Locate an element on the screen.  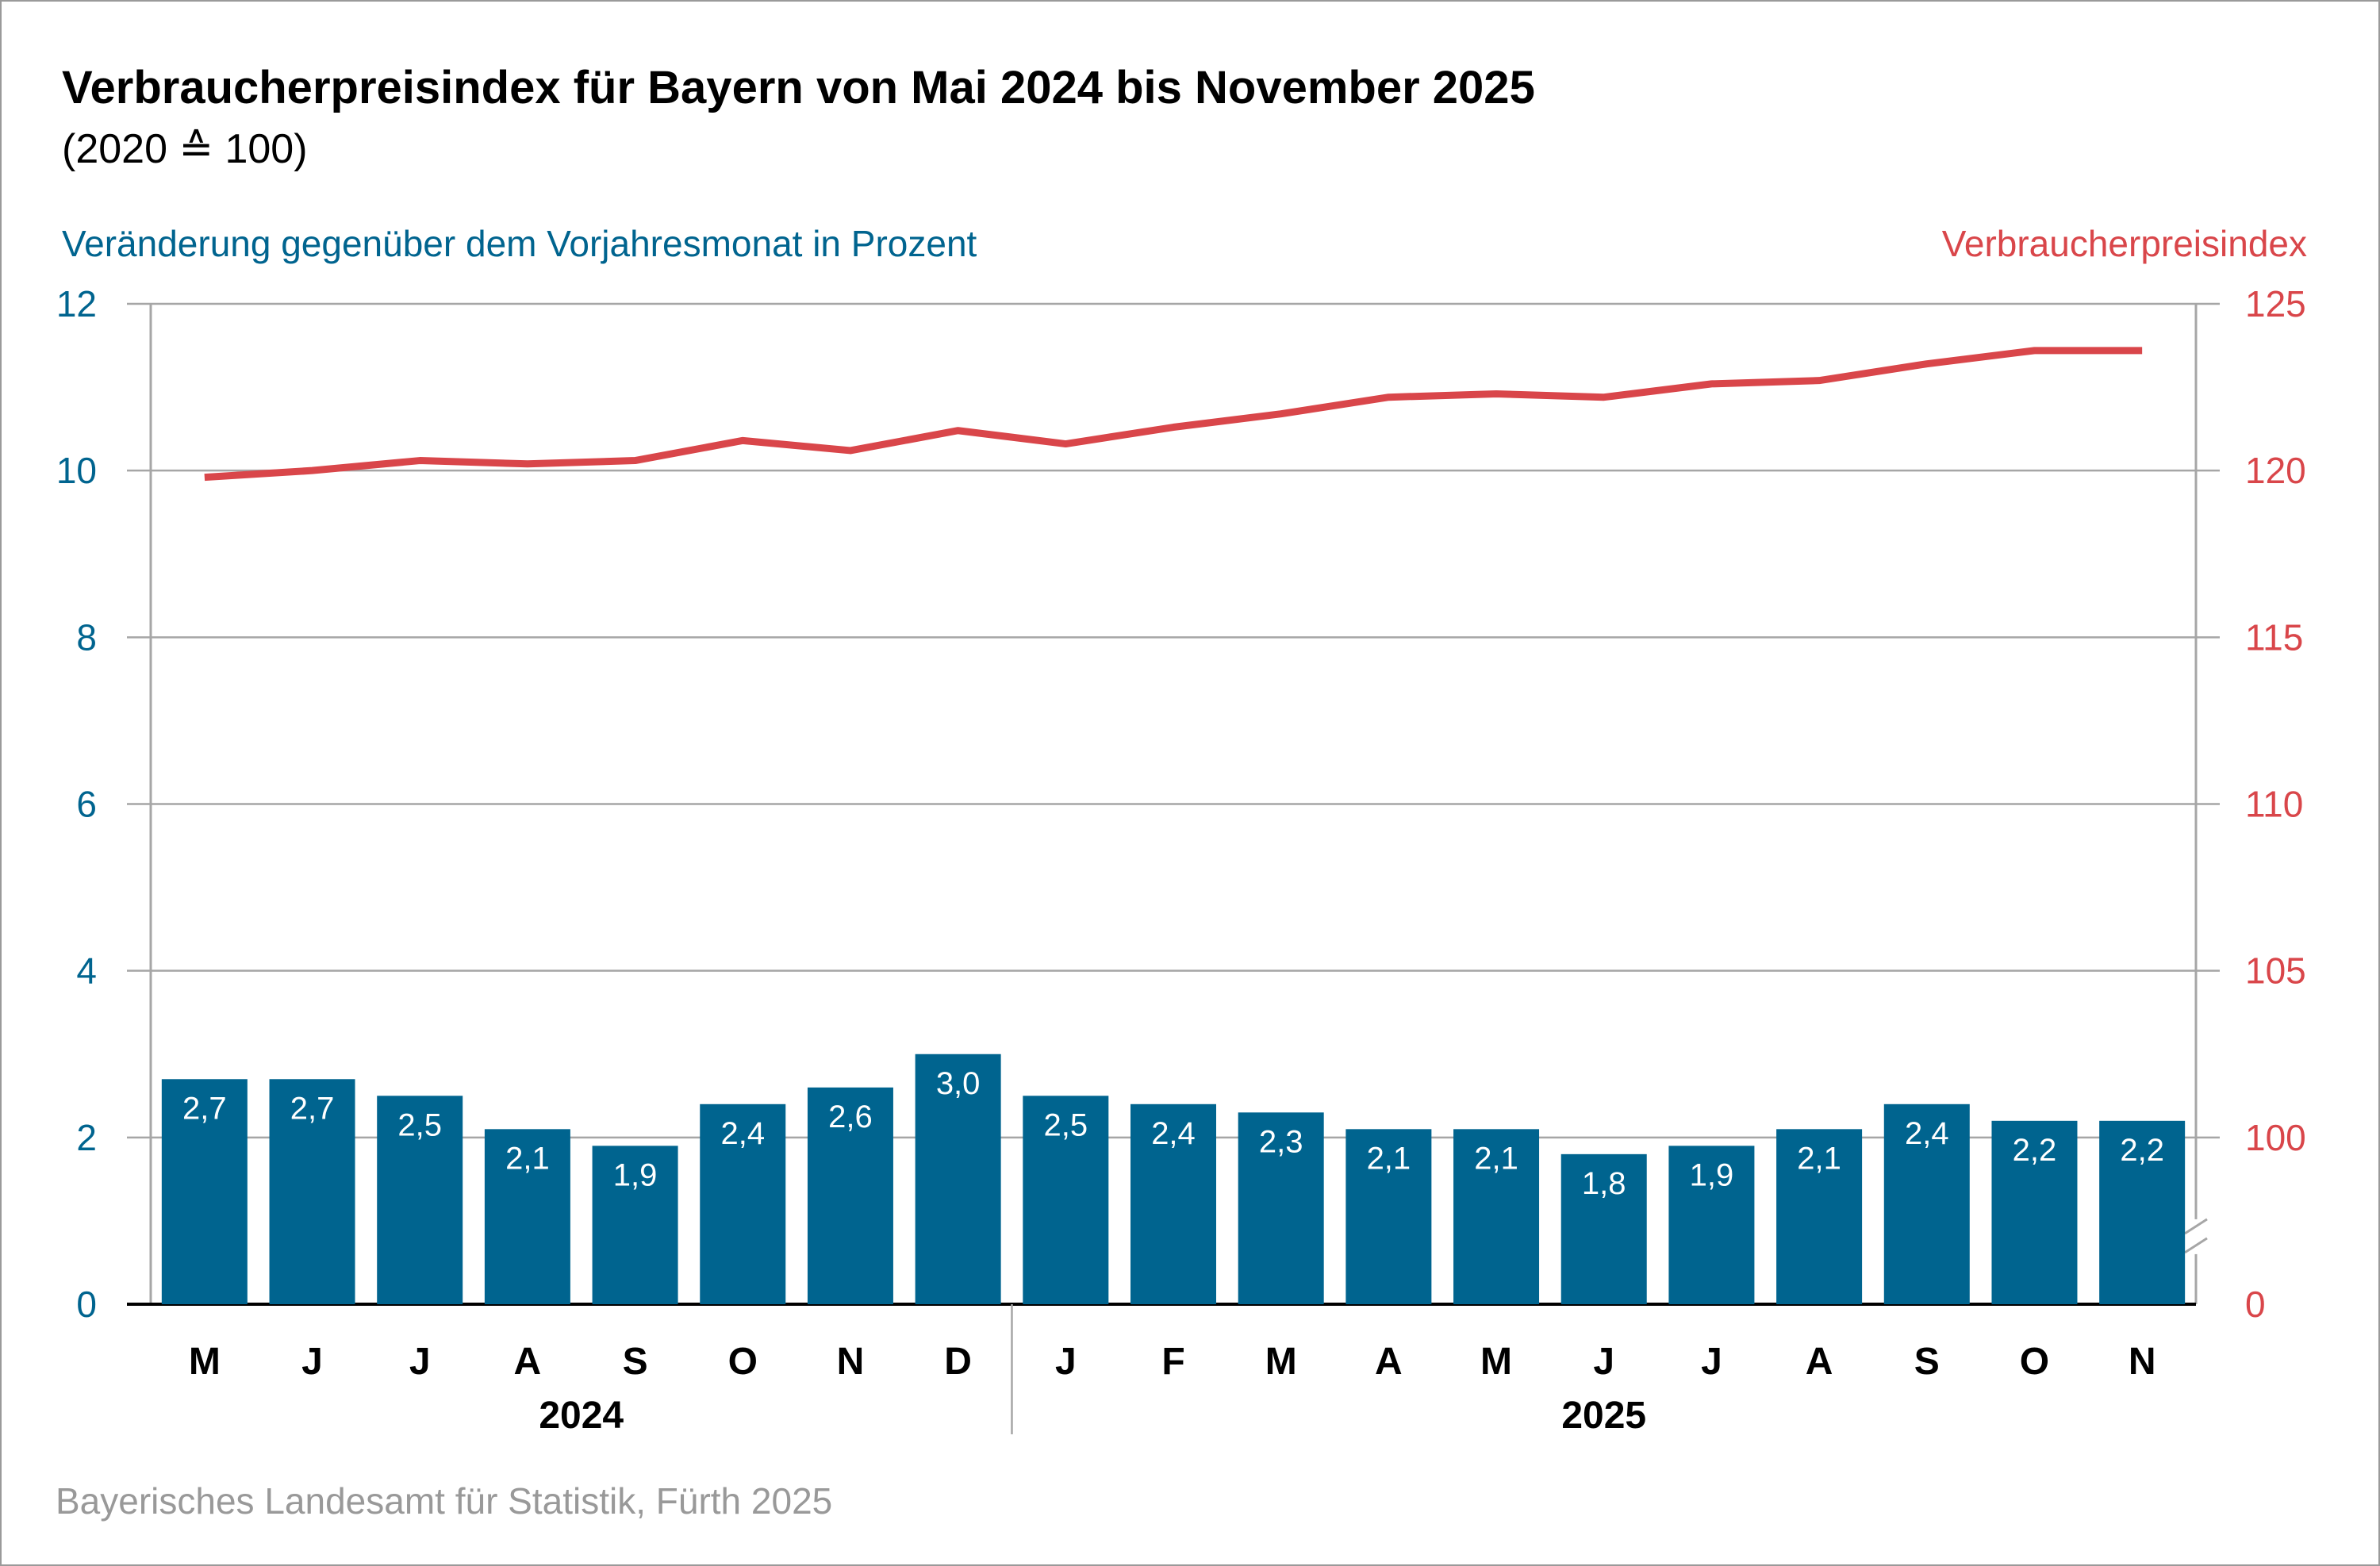
bar-series is located at coordinates (1173, 1179).